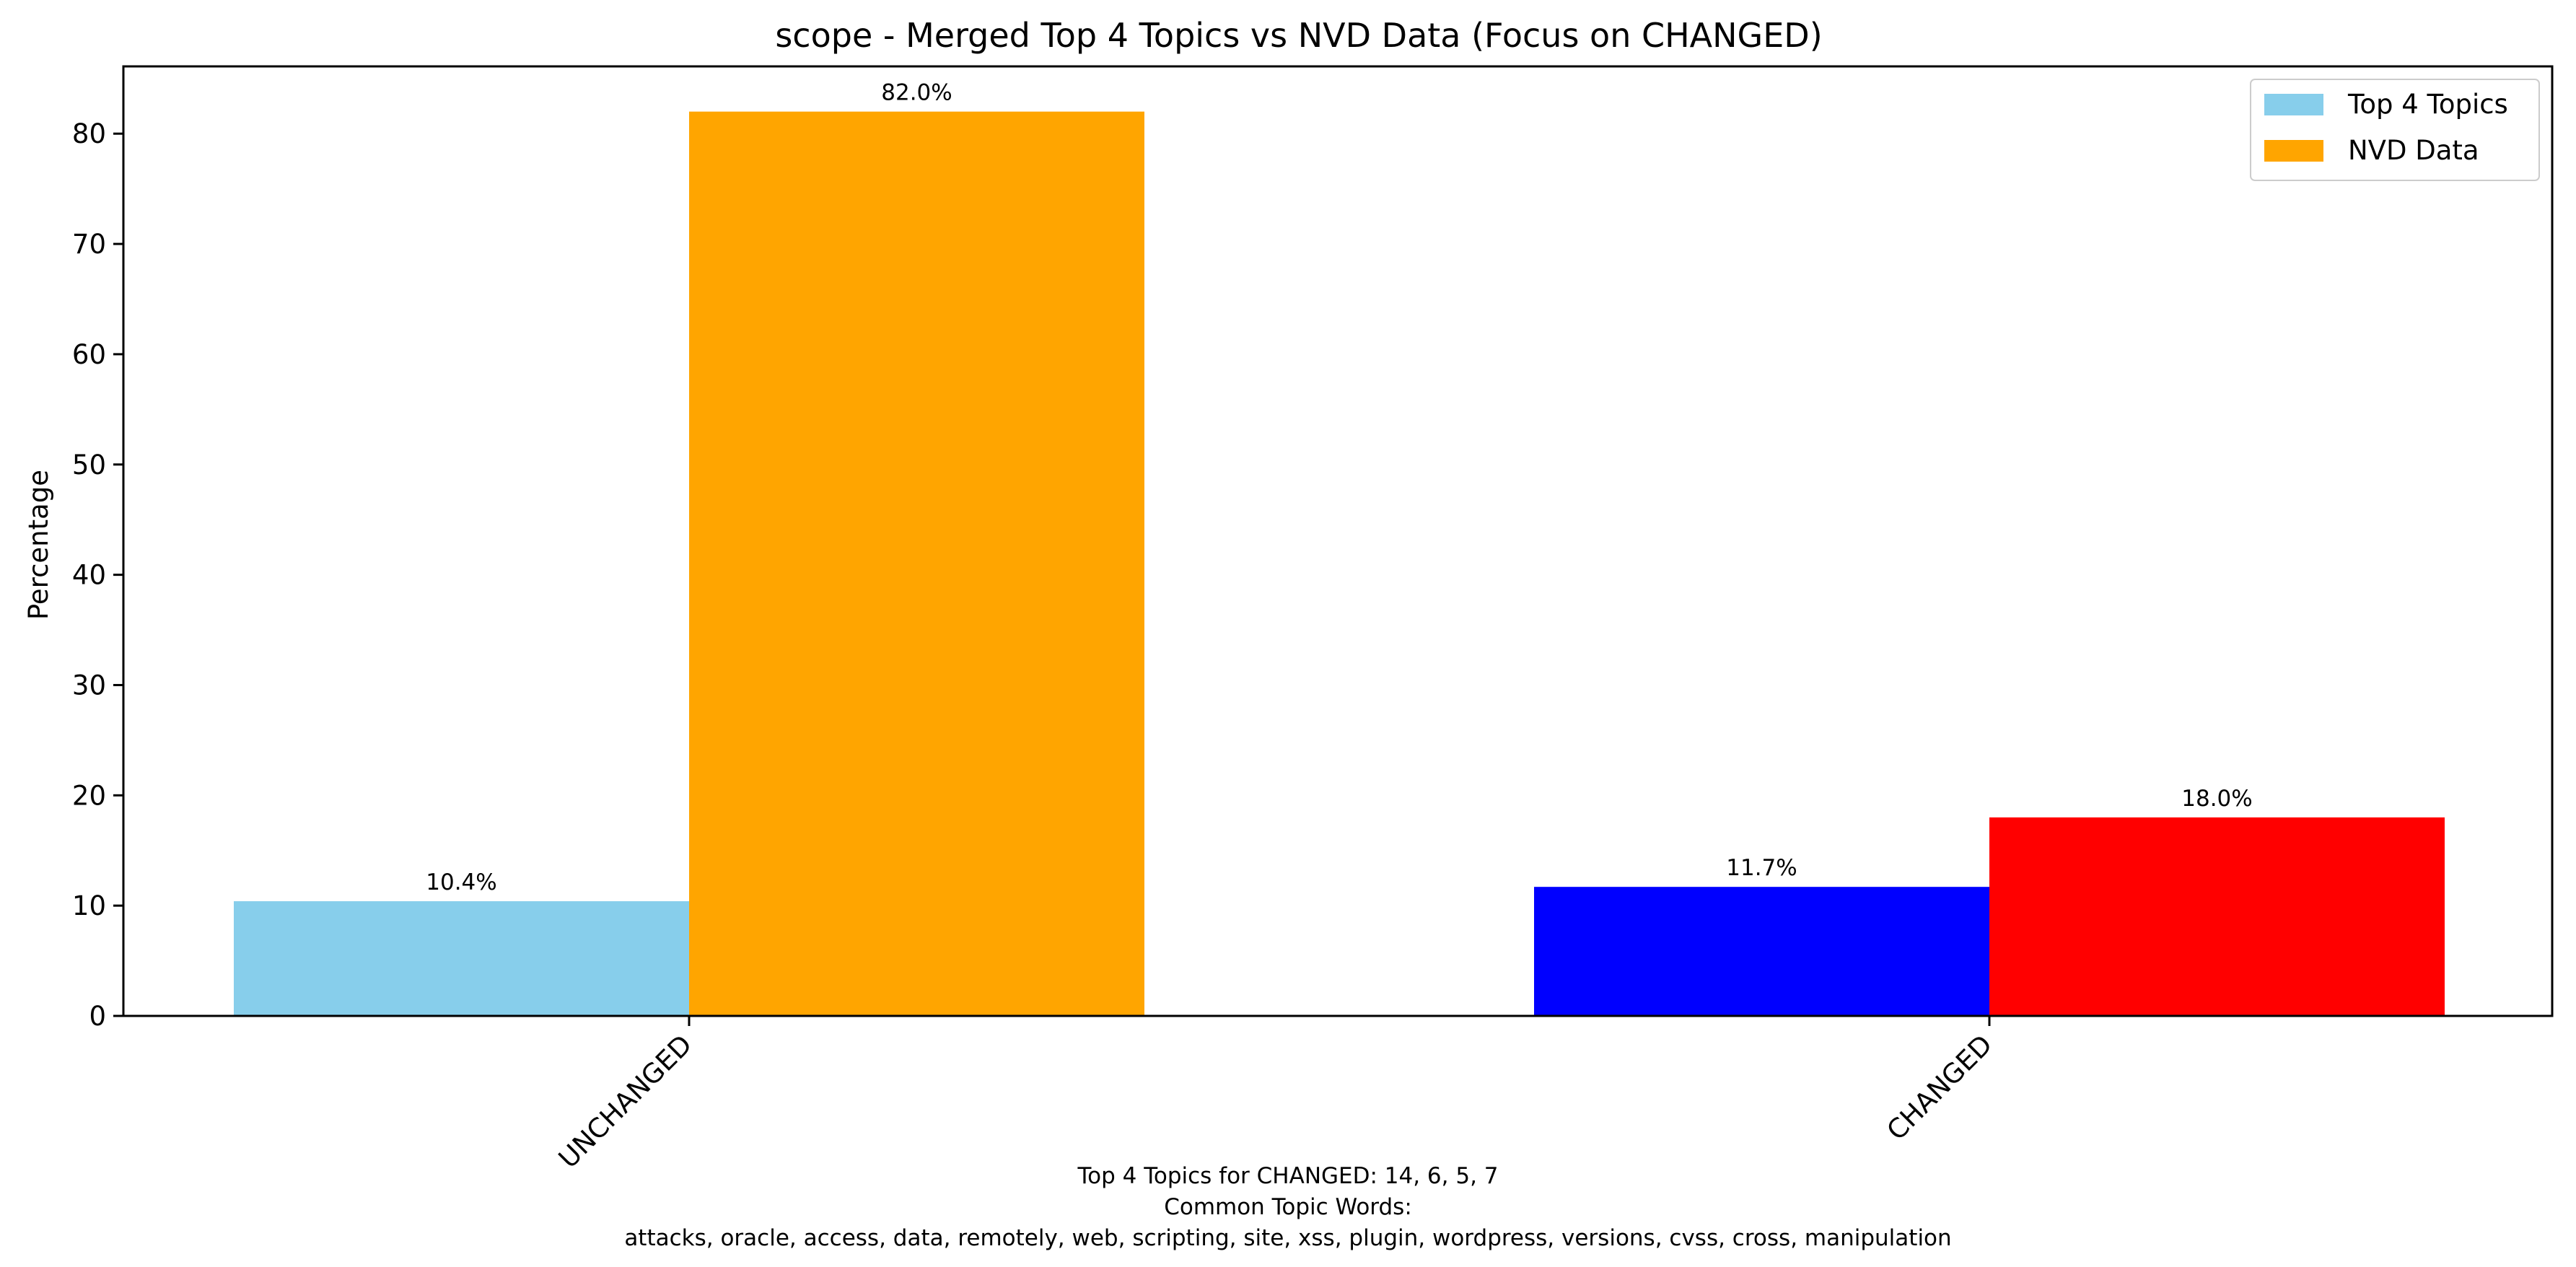 The image size is (2576, 1267). Describe the element at coordinates (38, 545) in the screenshot. I see `y-axis-label: Percentage` at that location.